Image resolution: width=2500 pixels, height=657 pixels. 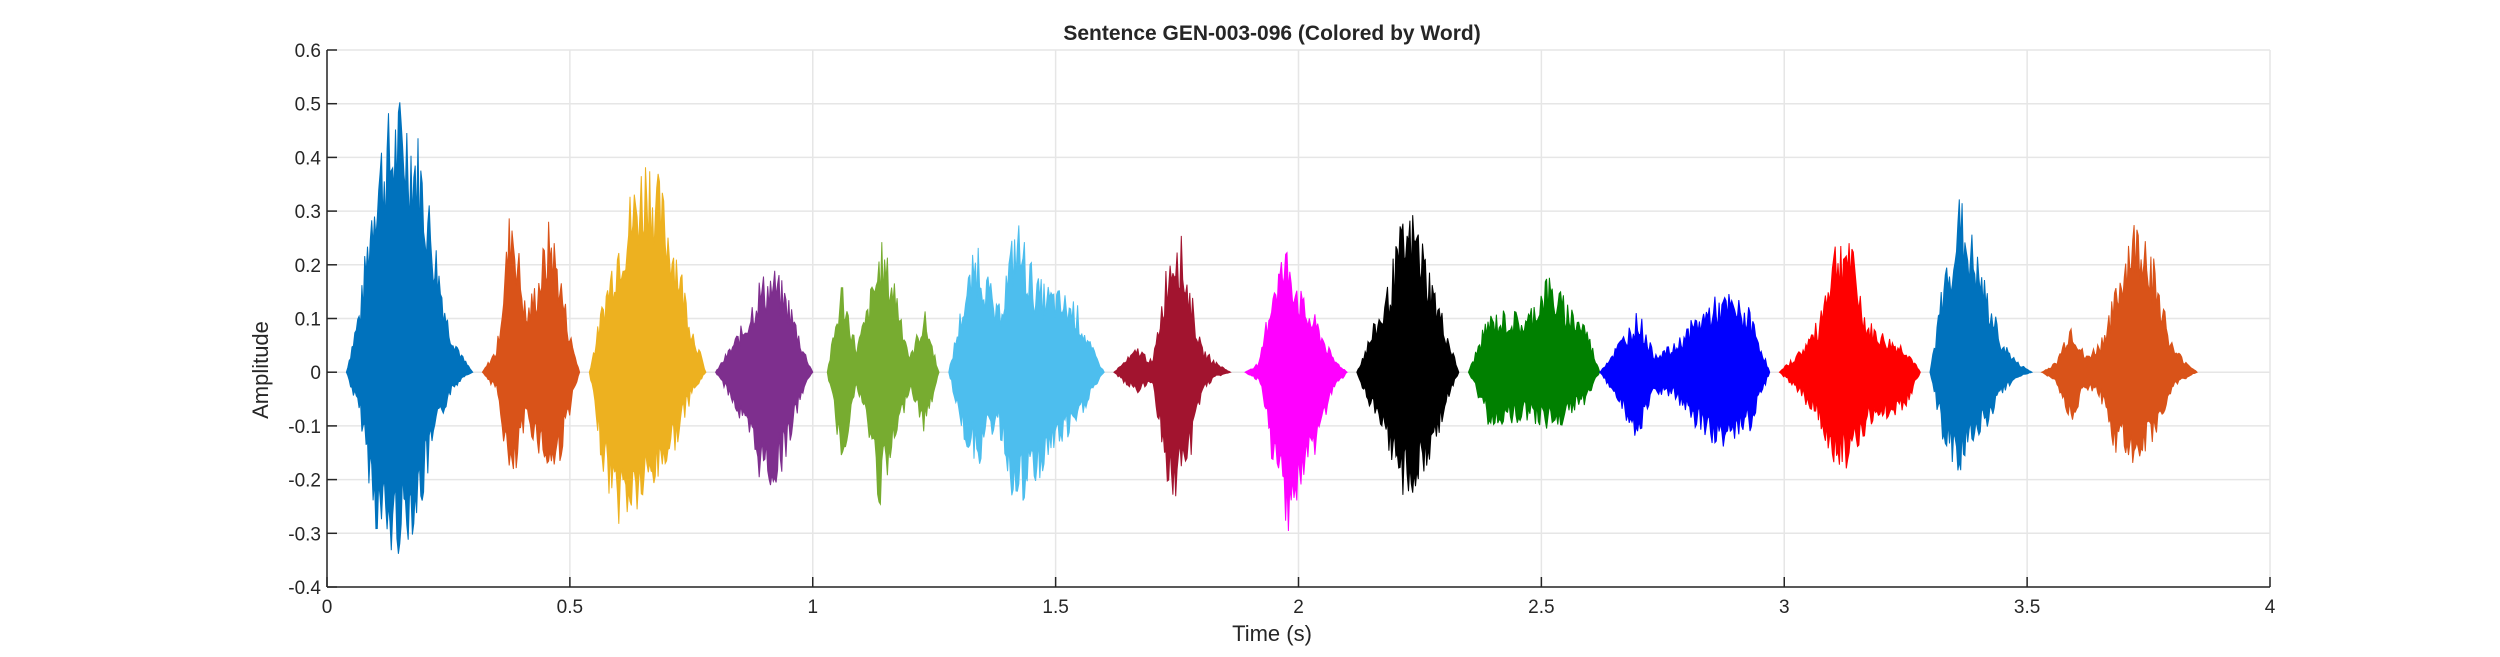 What do you see at coordinates (304, 481) in the screenshot?
I see `y-tick-label: -0.2` at bounding box center [304, 481].